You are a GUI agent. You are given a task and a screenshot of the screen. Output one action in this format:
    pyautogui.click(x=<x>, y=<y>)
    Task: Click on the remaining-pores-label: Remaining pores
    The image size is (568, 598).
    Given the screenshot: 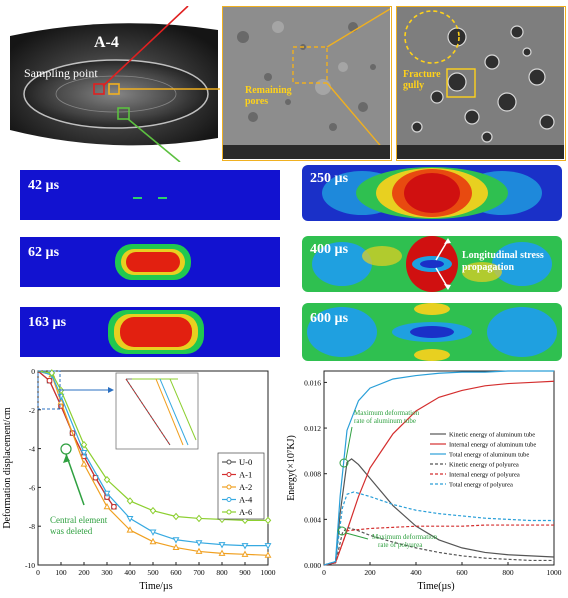 What is the action you would take?
    pyautogui.click(x=268, y=96)
    